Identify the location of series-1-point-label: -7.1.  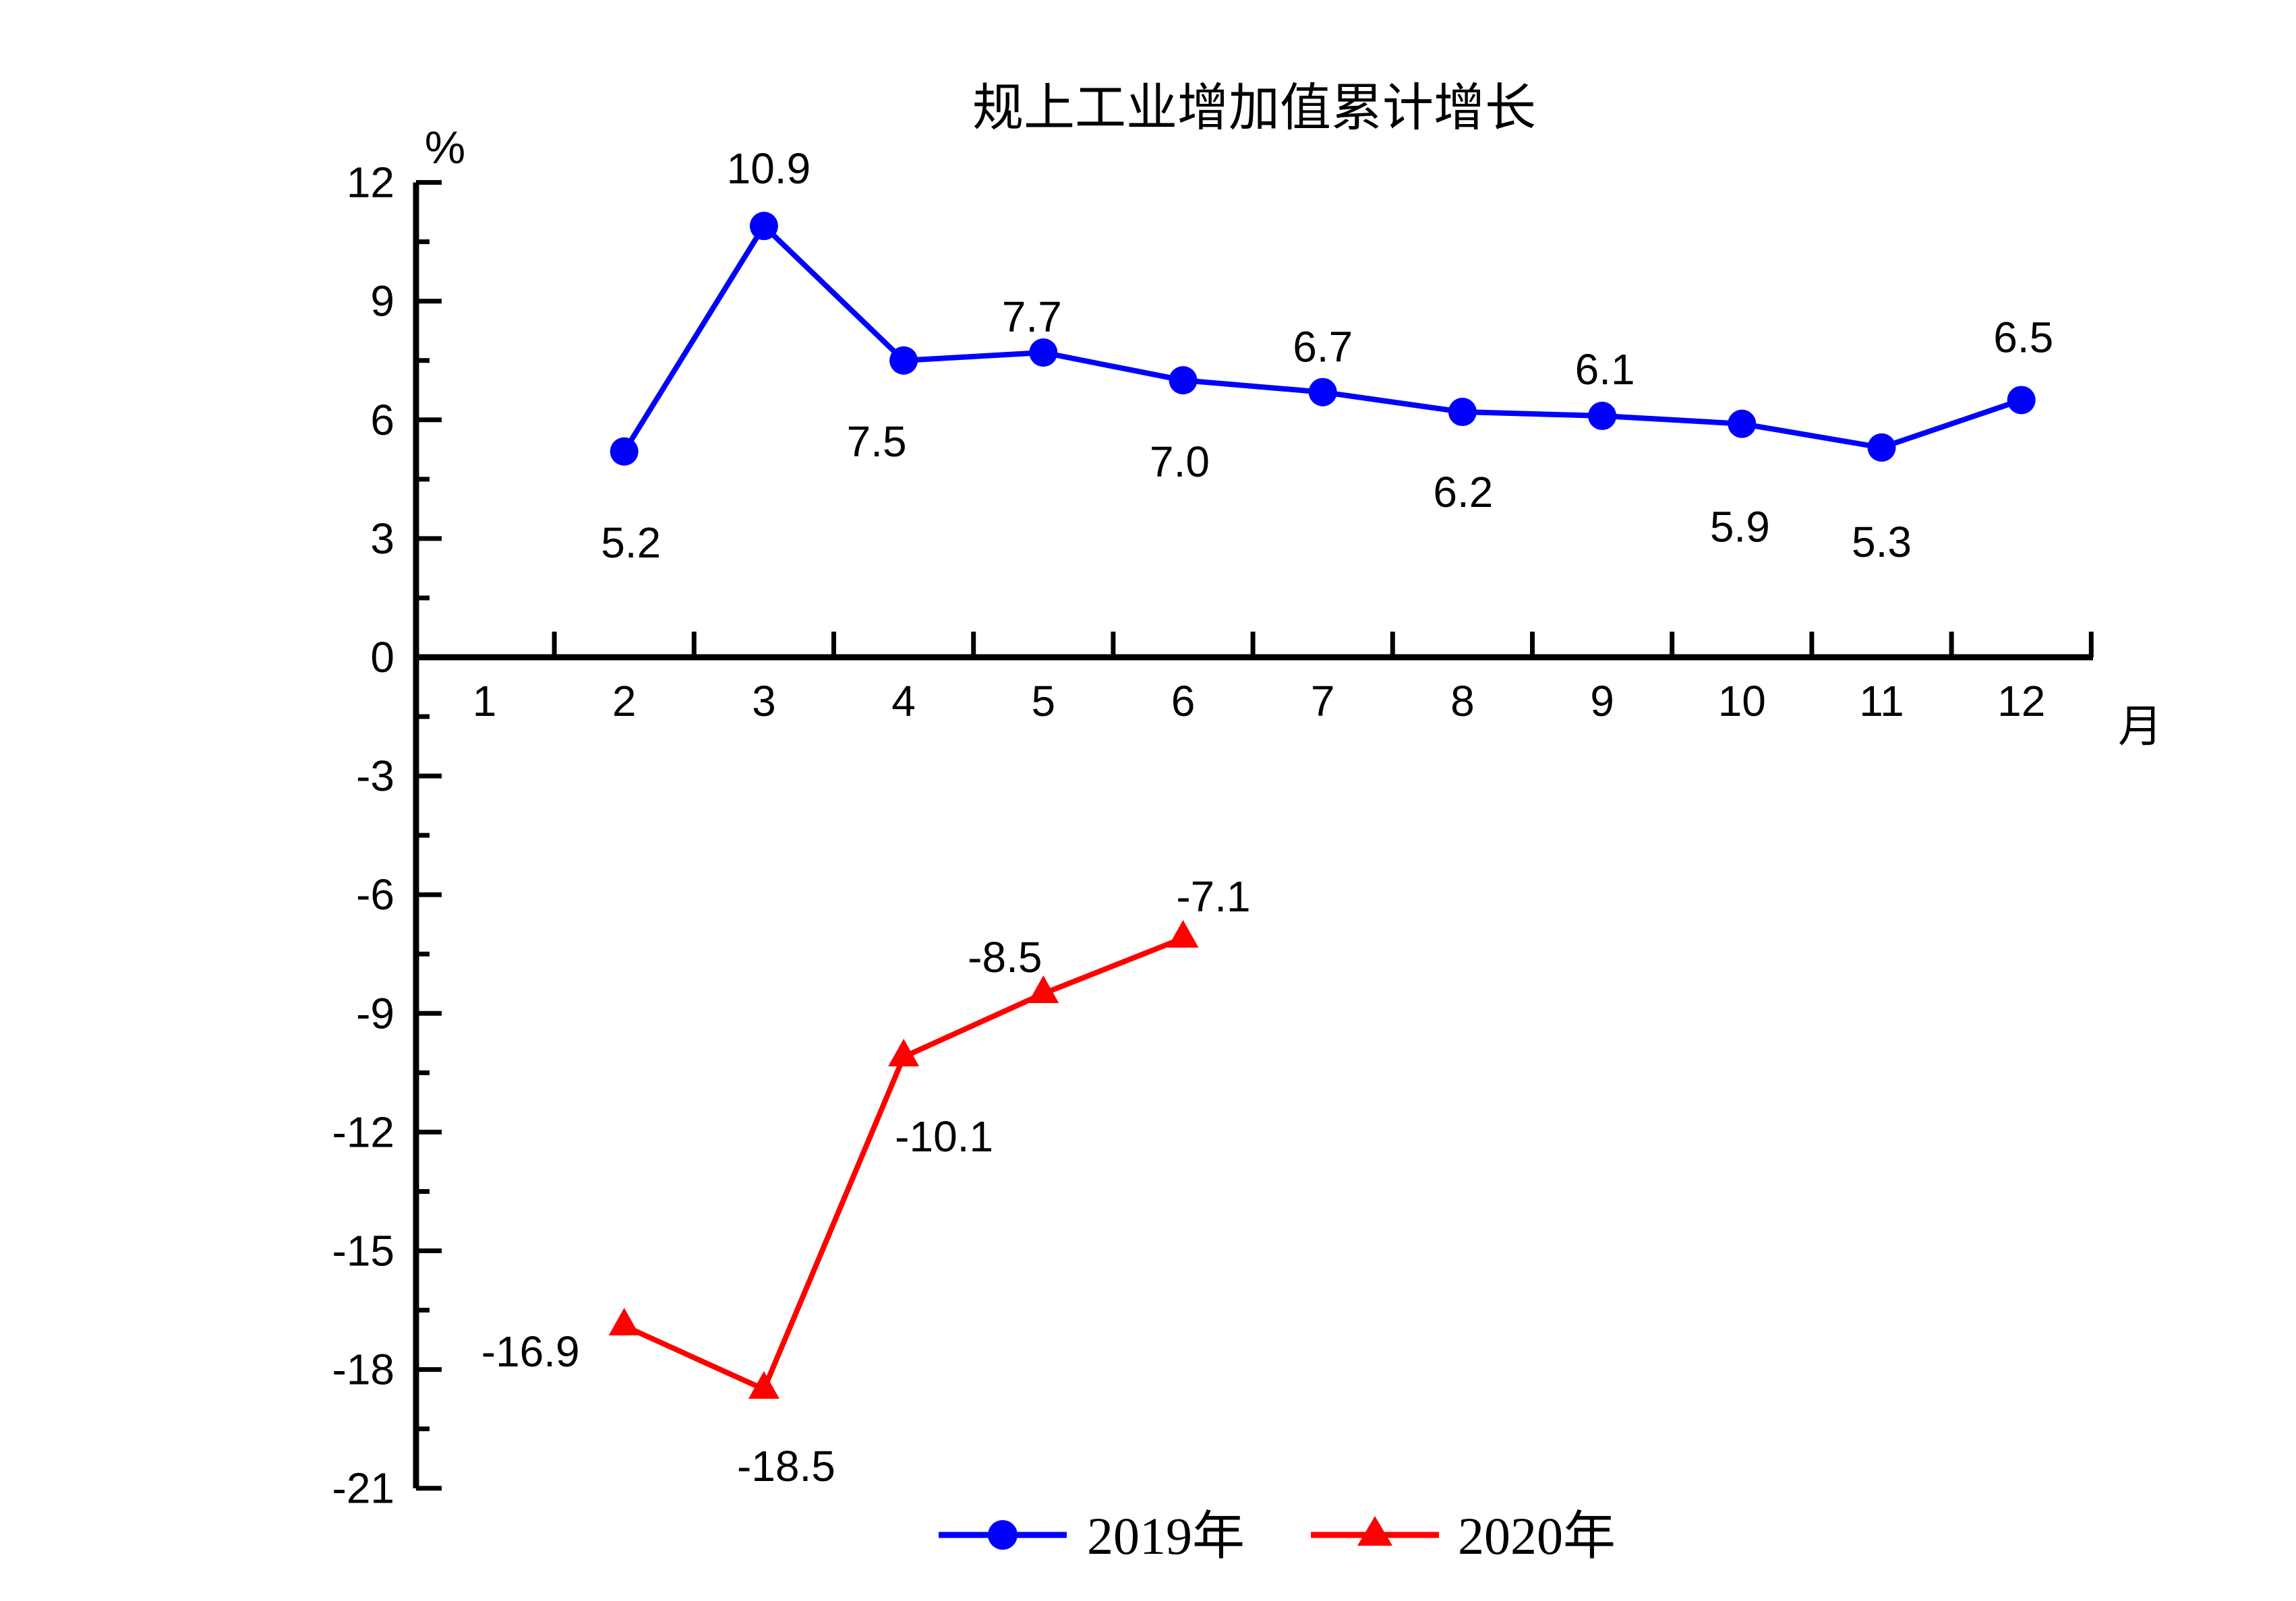
(1213, 896).